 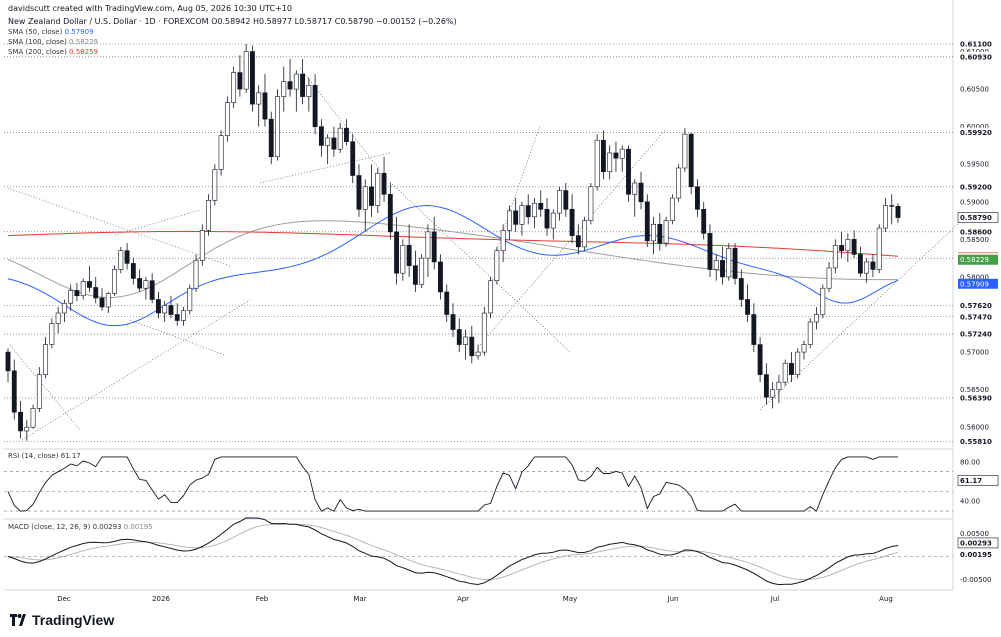 What do you see at coordinates (453, 552) in the screenshot?
I see `macd-signal-line` at bounding box center [453, 552].